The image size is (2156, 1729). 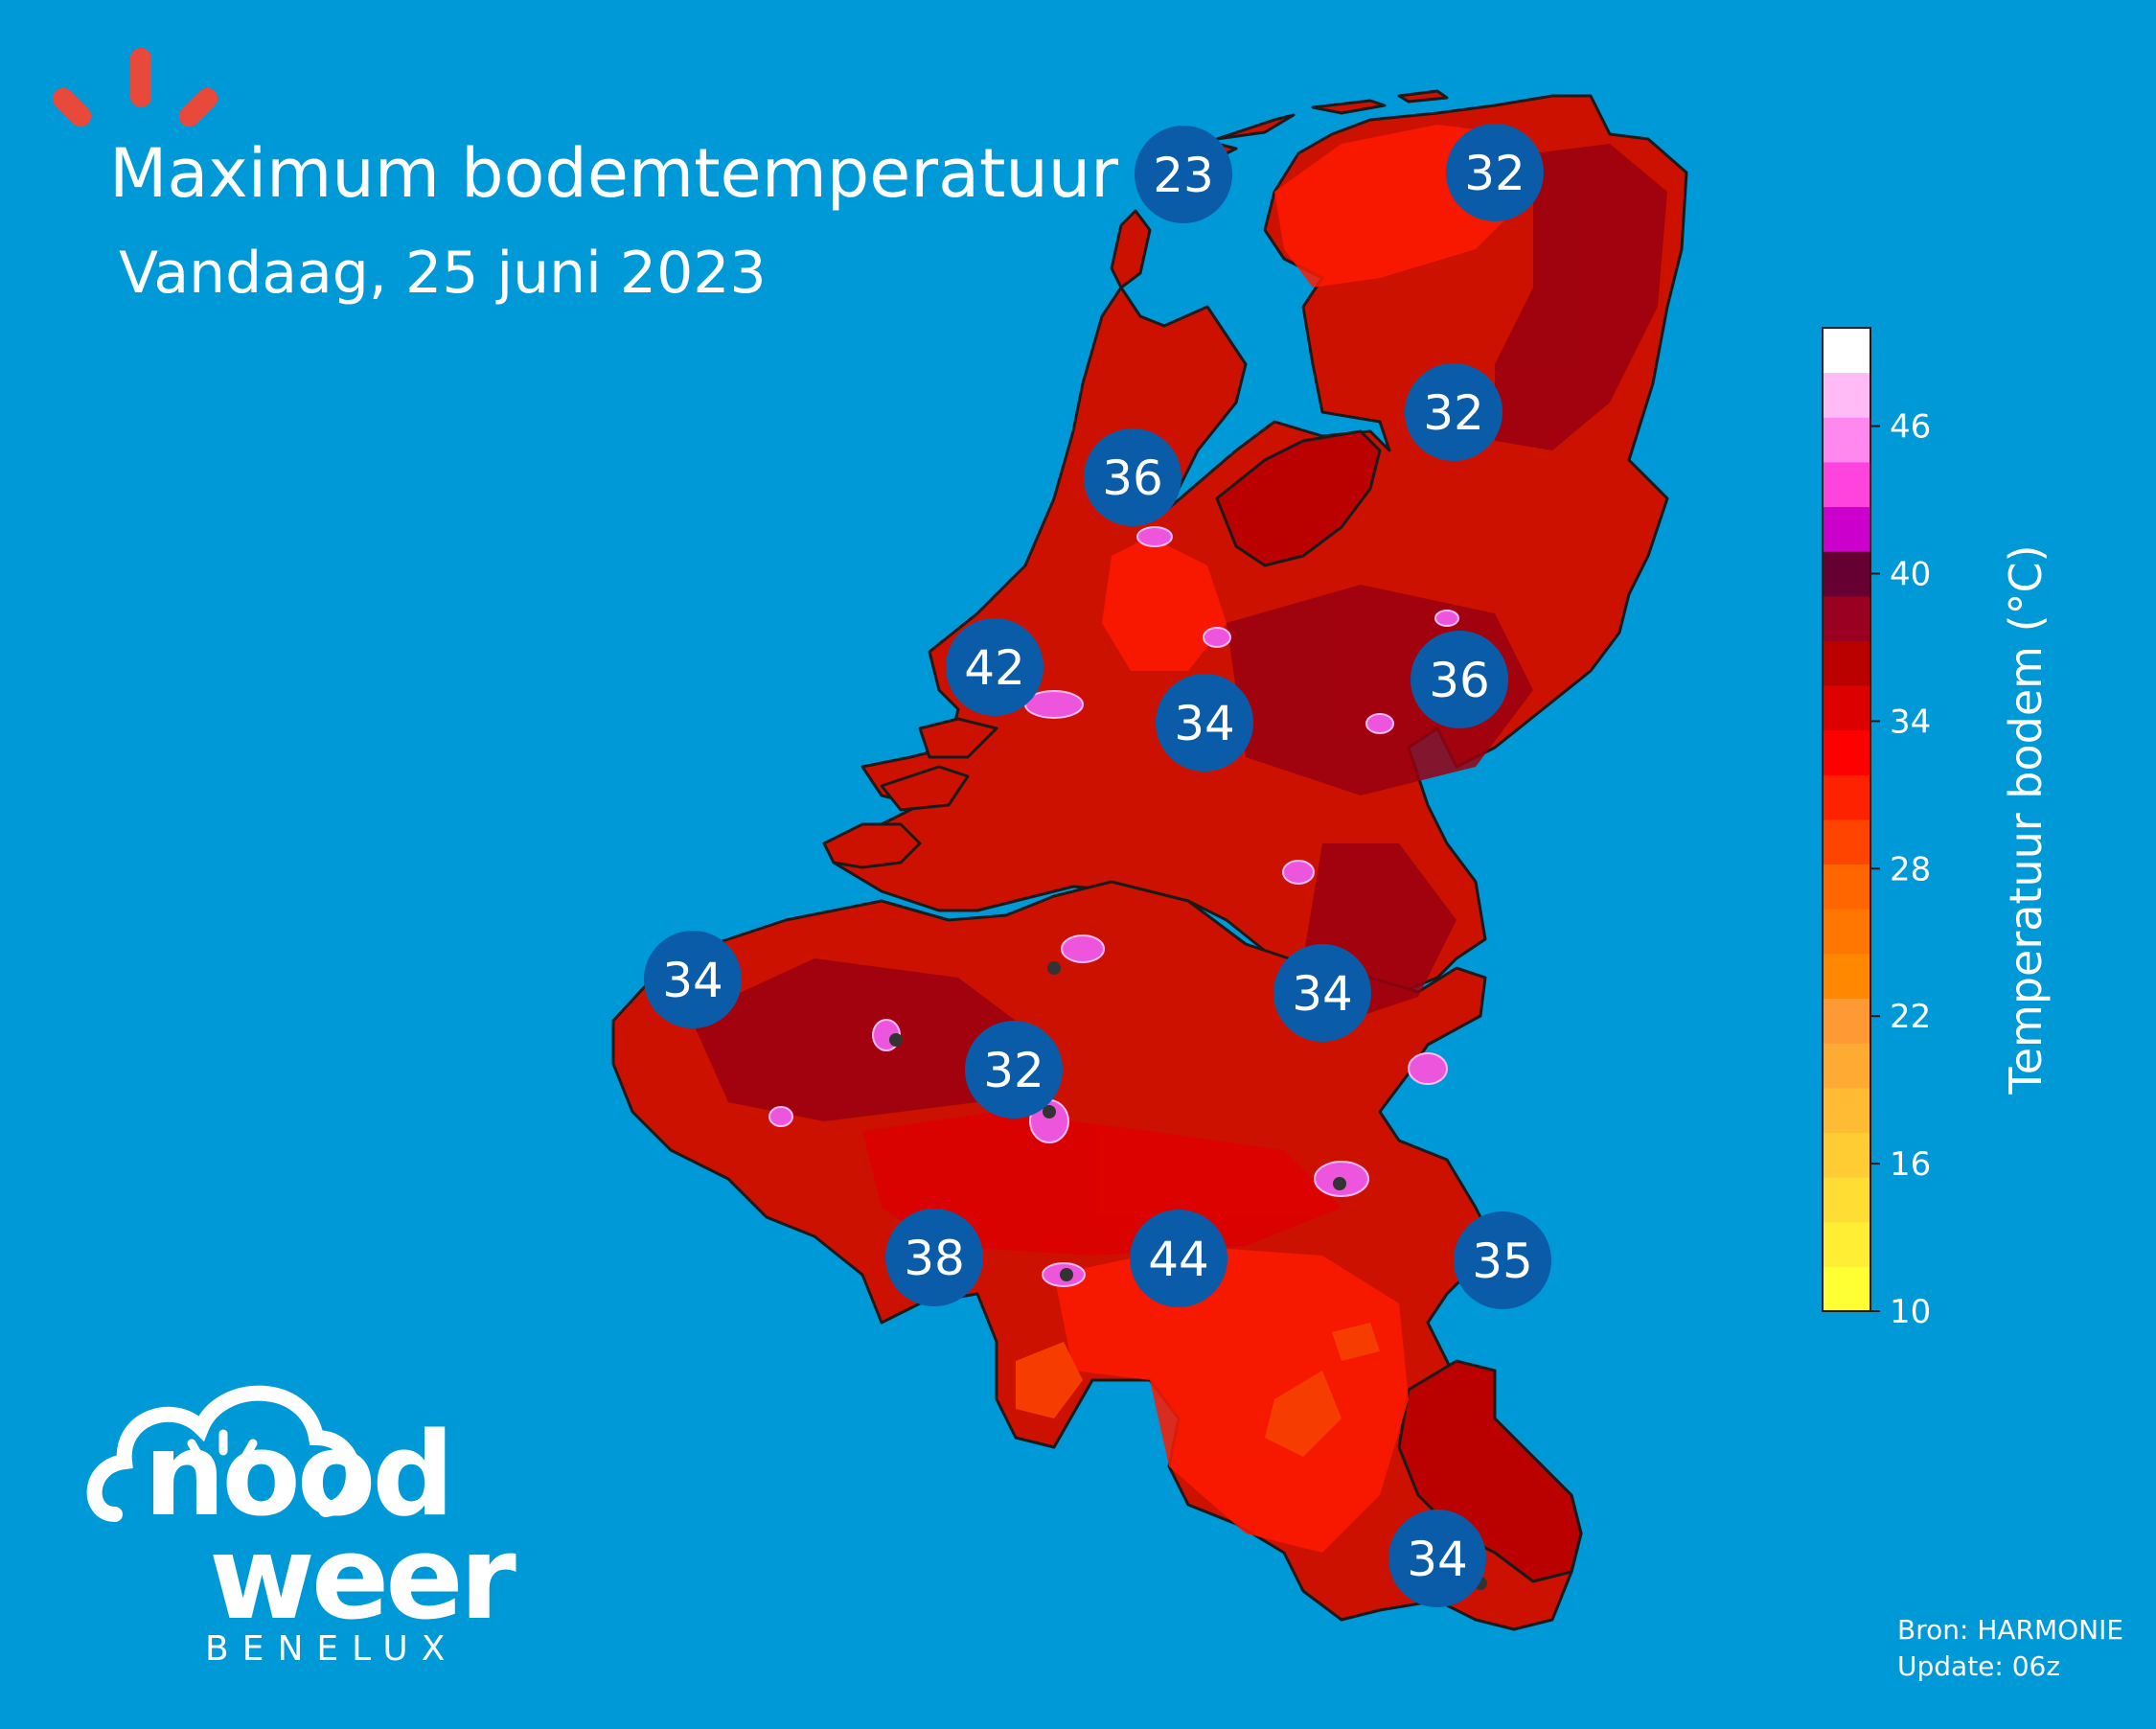 What do you see at coordinates (1910, 722) in the screenshot?
I see `colorbar-tick-label: 34` at bounding box center [1910, 722].